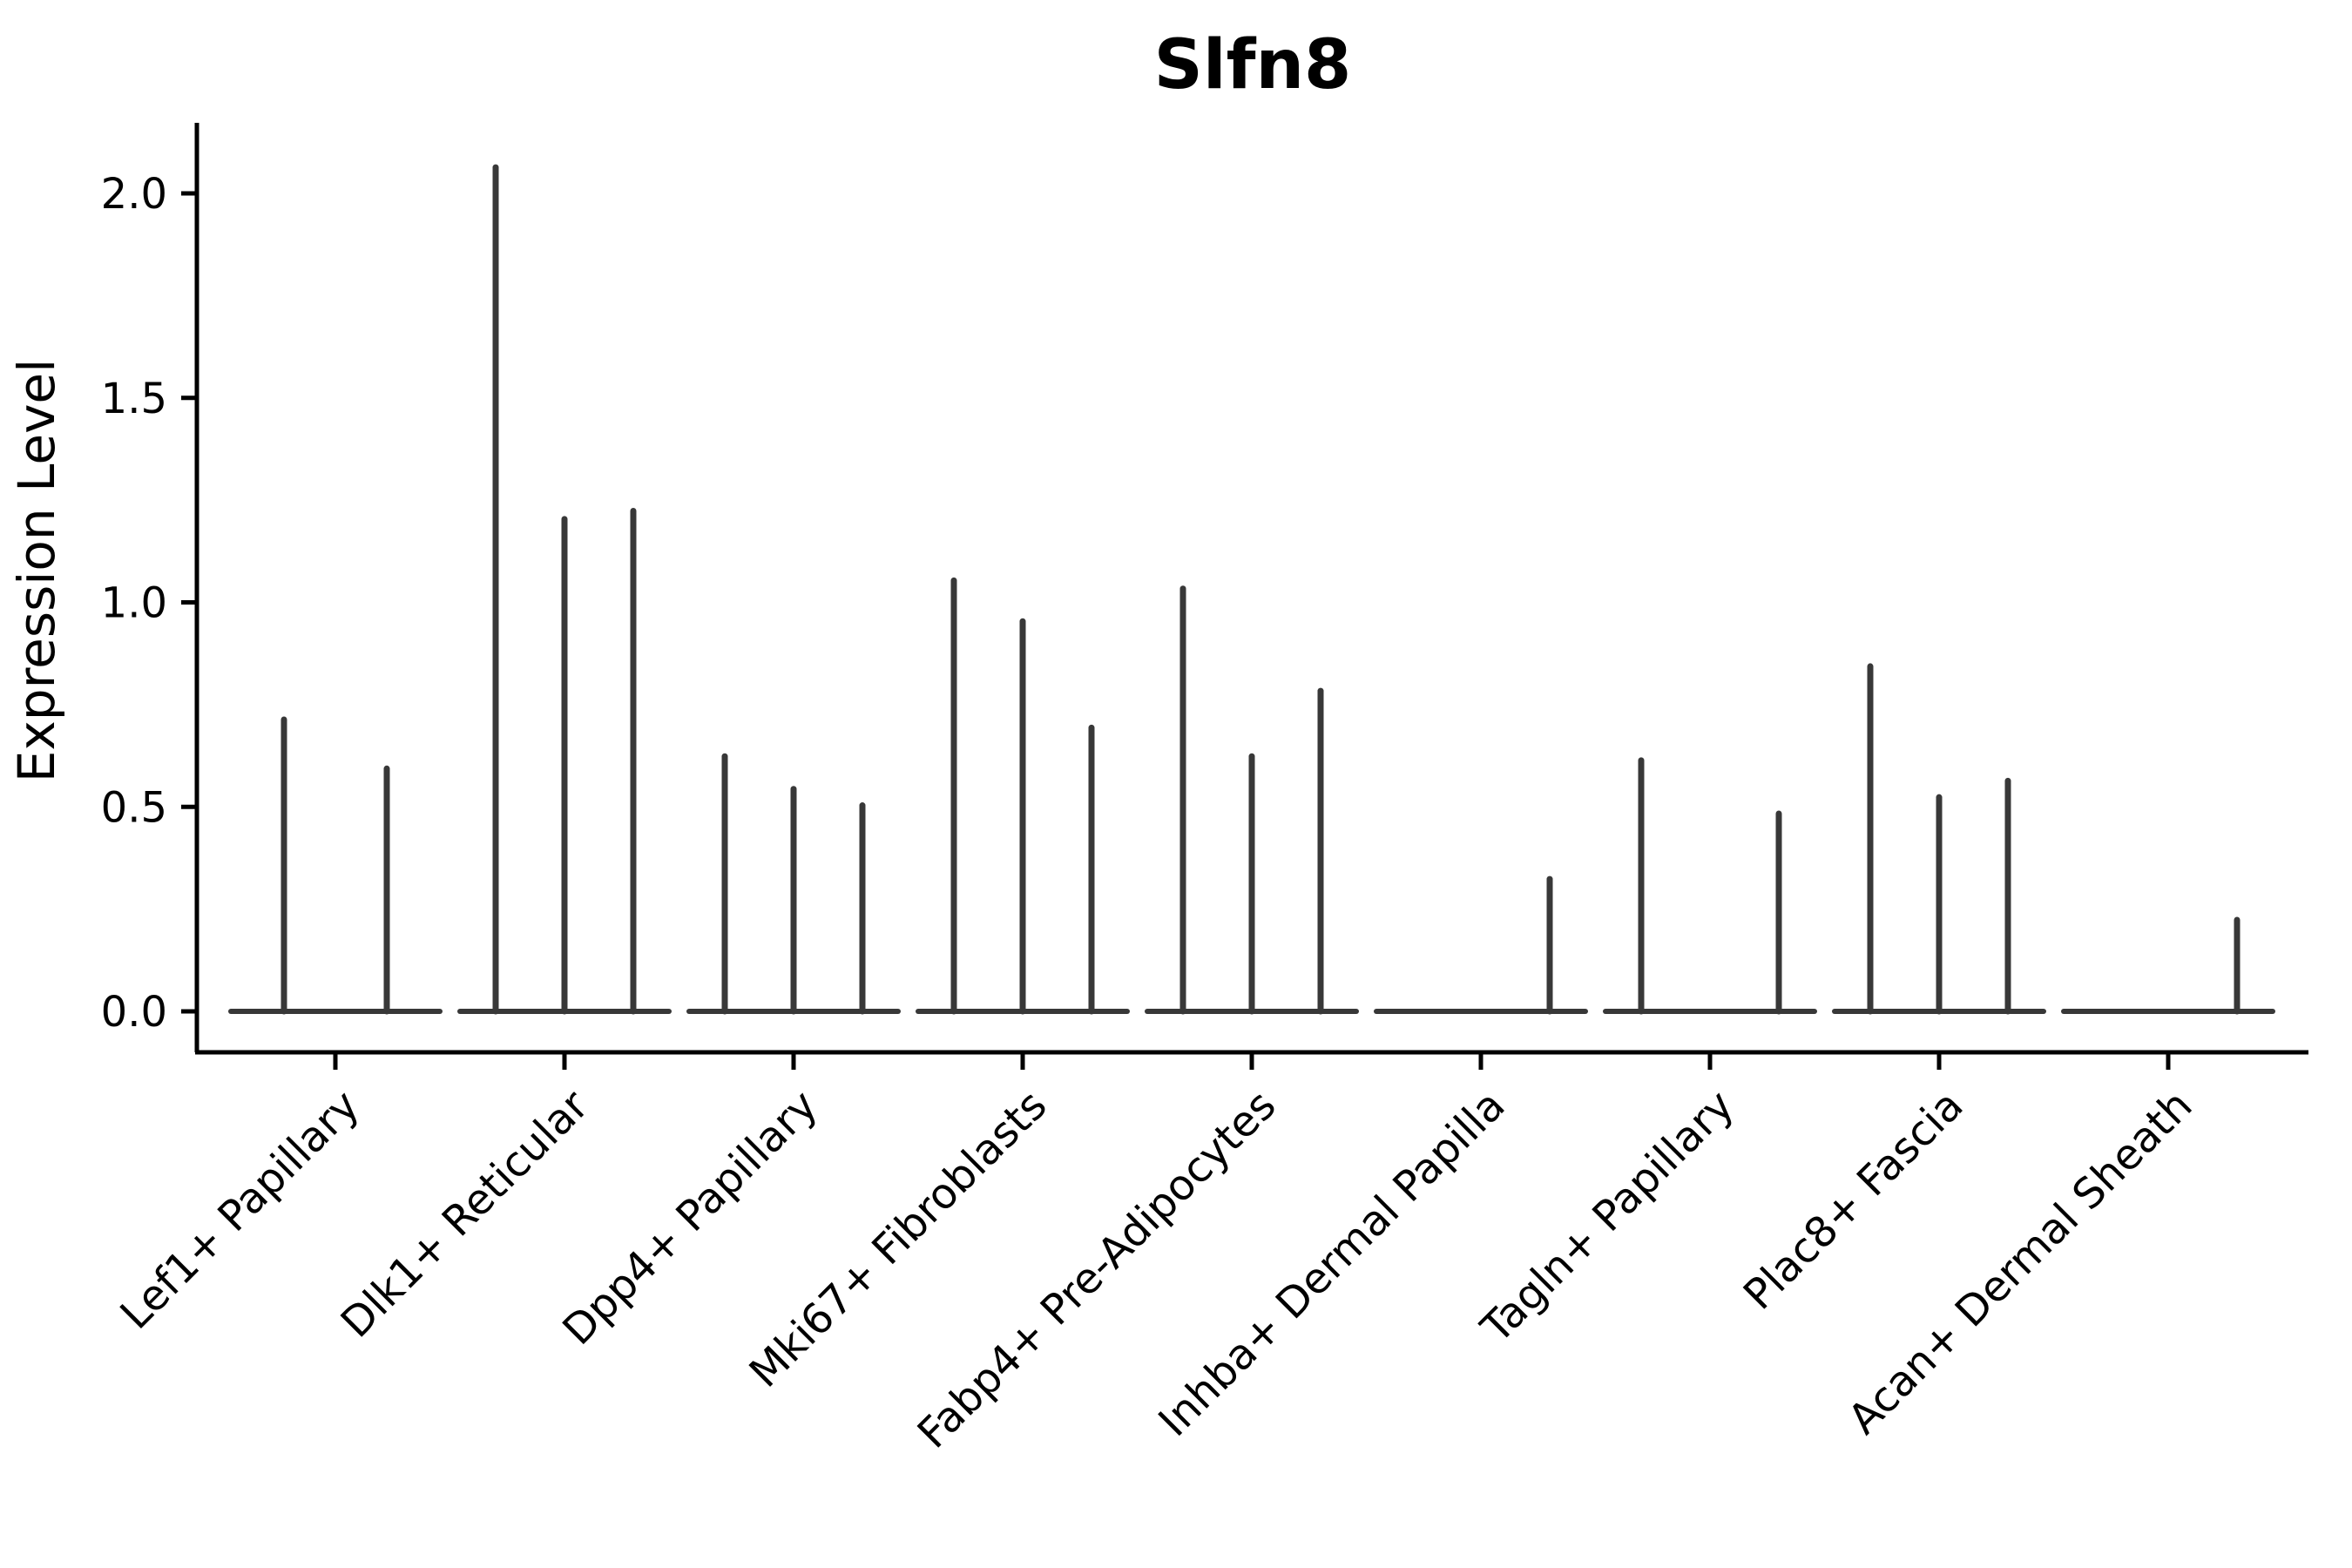 The image size is (2352, 1568). What do you see at coordinates (1854, 1201) in the screenshot?
I see `x-tick-label: Plac8+ Fascia` at bounding box center [1854, 1201].